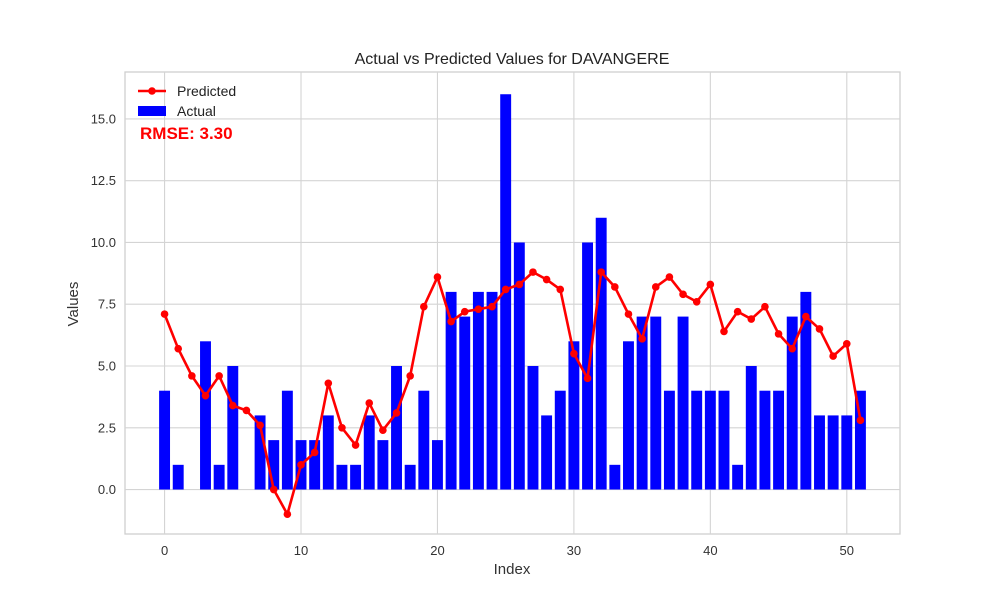  What do you see at coordinates (107, 427) in the screenshot?
I see `y-tick-label: 2.5` at bounding box center [107, 427].